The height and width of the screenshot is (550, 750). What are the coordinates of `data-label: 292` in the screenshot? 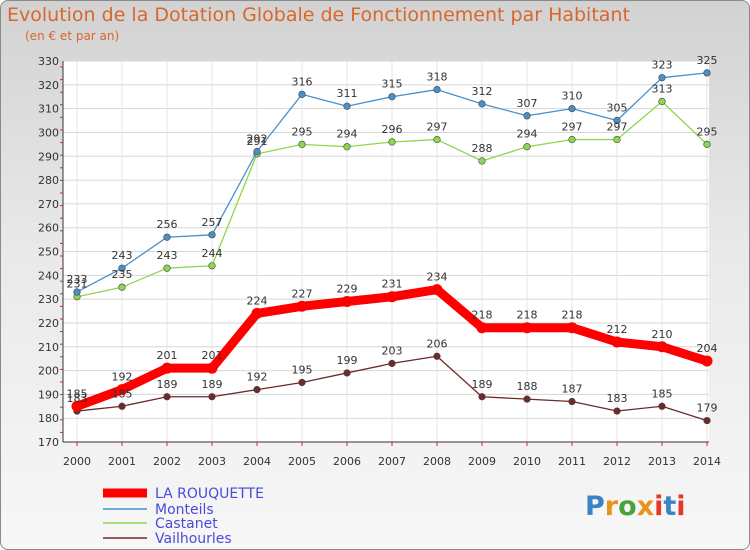 It's located at (257, 138).